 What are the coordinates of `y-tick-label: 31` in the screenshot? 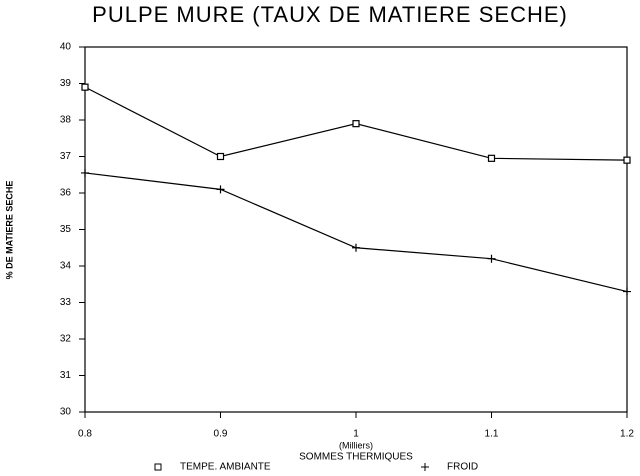 It's located at (66, 375).